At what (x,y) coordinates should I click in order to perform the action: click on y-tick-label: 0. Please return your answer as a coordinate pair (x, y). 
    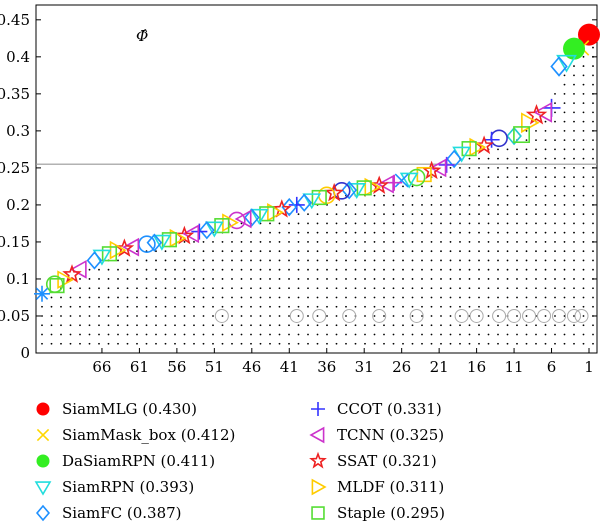
    Looking at the image, I should click on (25, 353).